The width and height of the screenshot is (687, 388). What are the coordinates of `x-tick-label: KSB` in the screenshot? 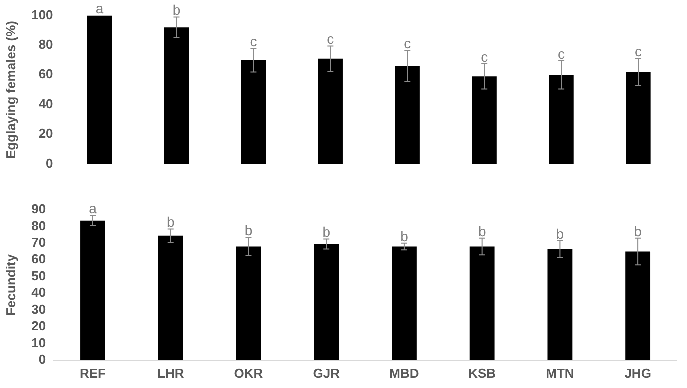 It's located at (482, 373).